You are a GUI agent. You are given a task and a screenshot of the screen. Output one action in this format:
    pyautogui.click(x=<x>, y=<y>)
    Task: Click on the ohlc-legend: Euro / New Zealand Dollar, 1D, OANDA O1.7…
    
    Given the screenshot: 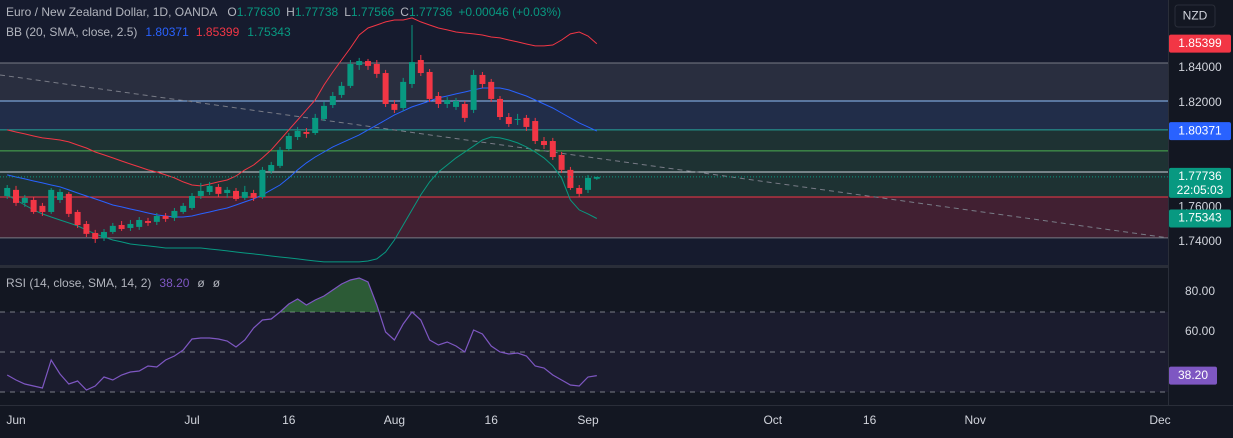 What is the action you would take?
    pyautogui.click(x=283, y=12)
    